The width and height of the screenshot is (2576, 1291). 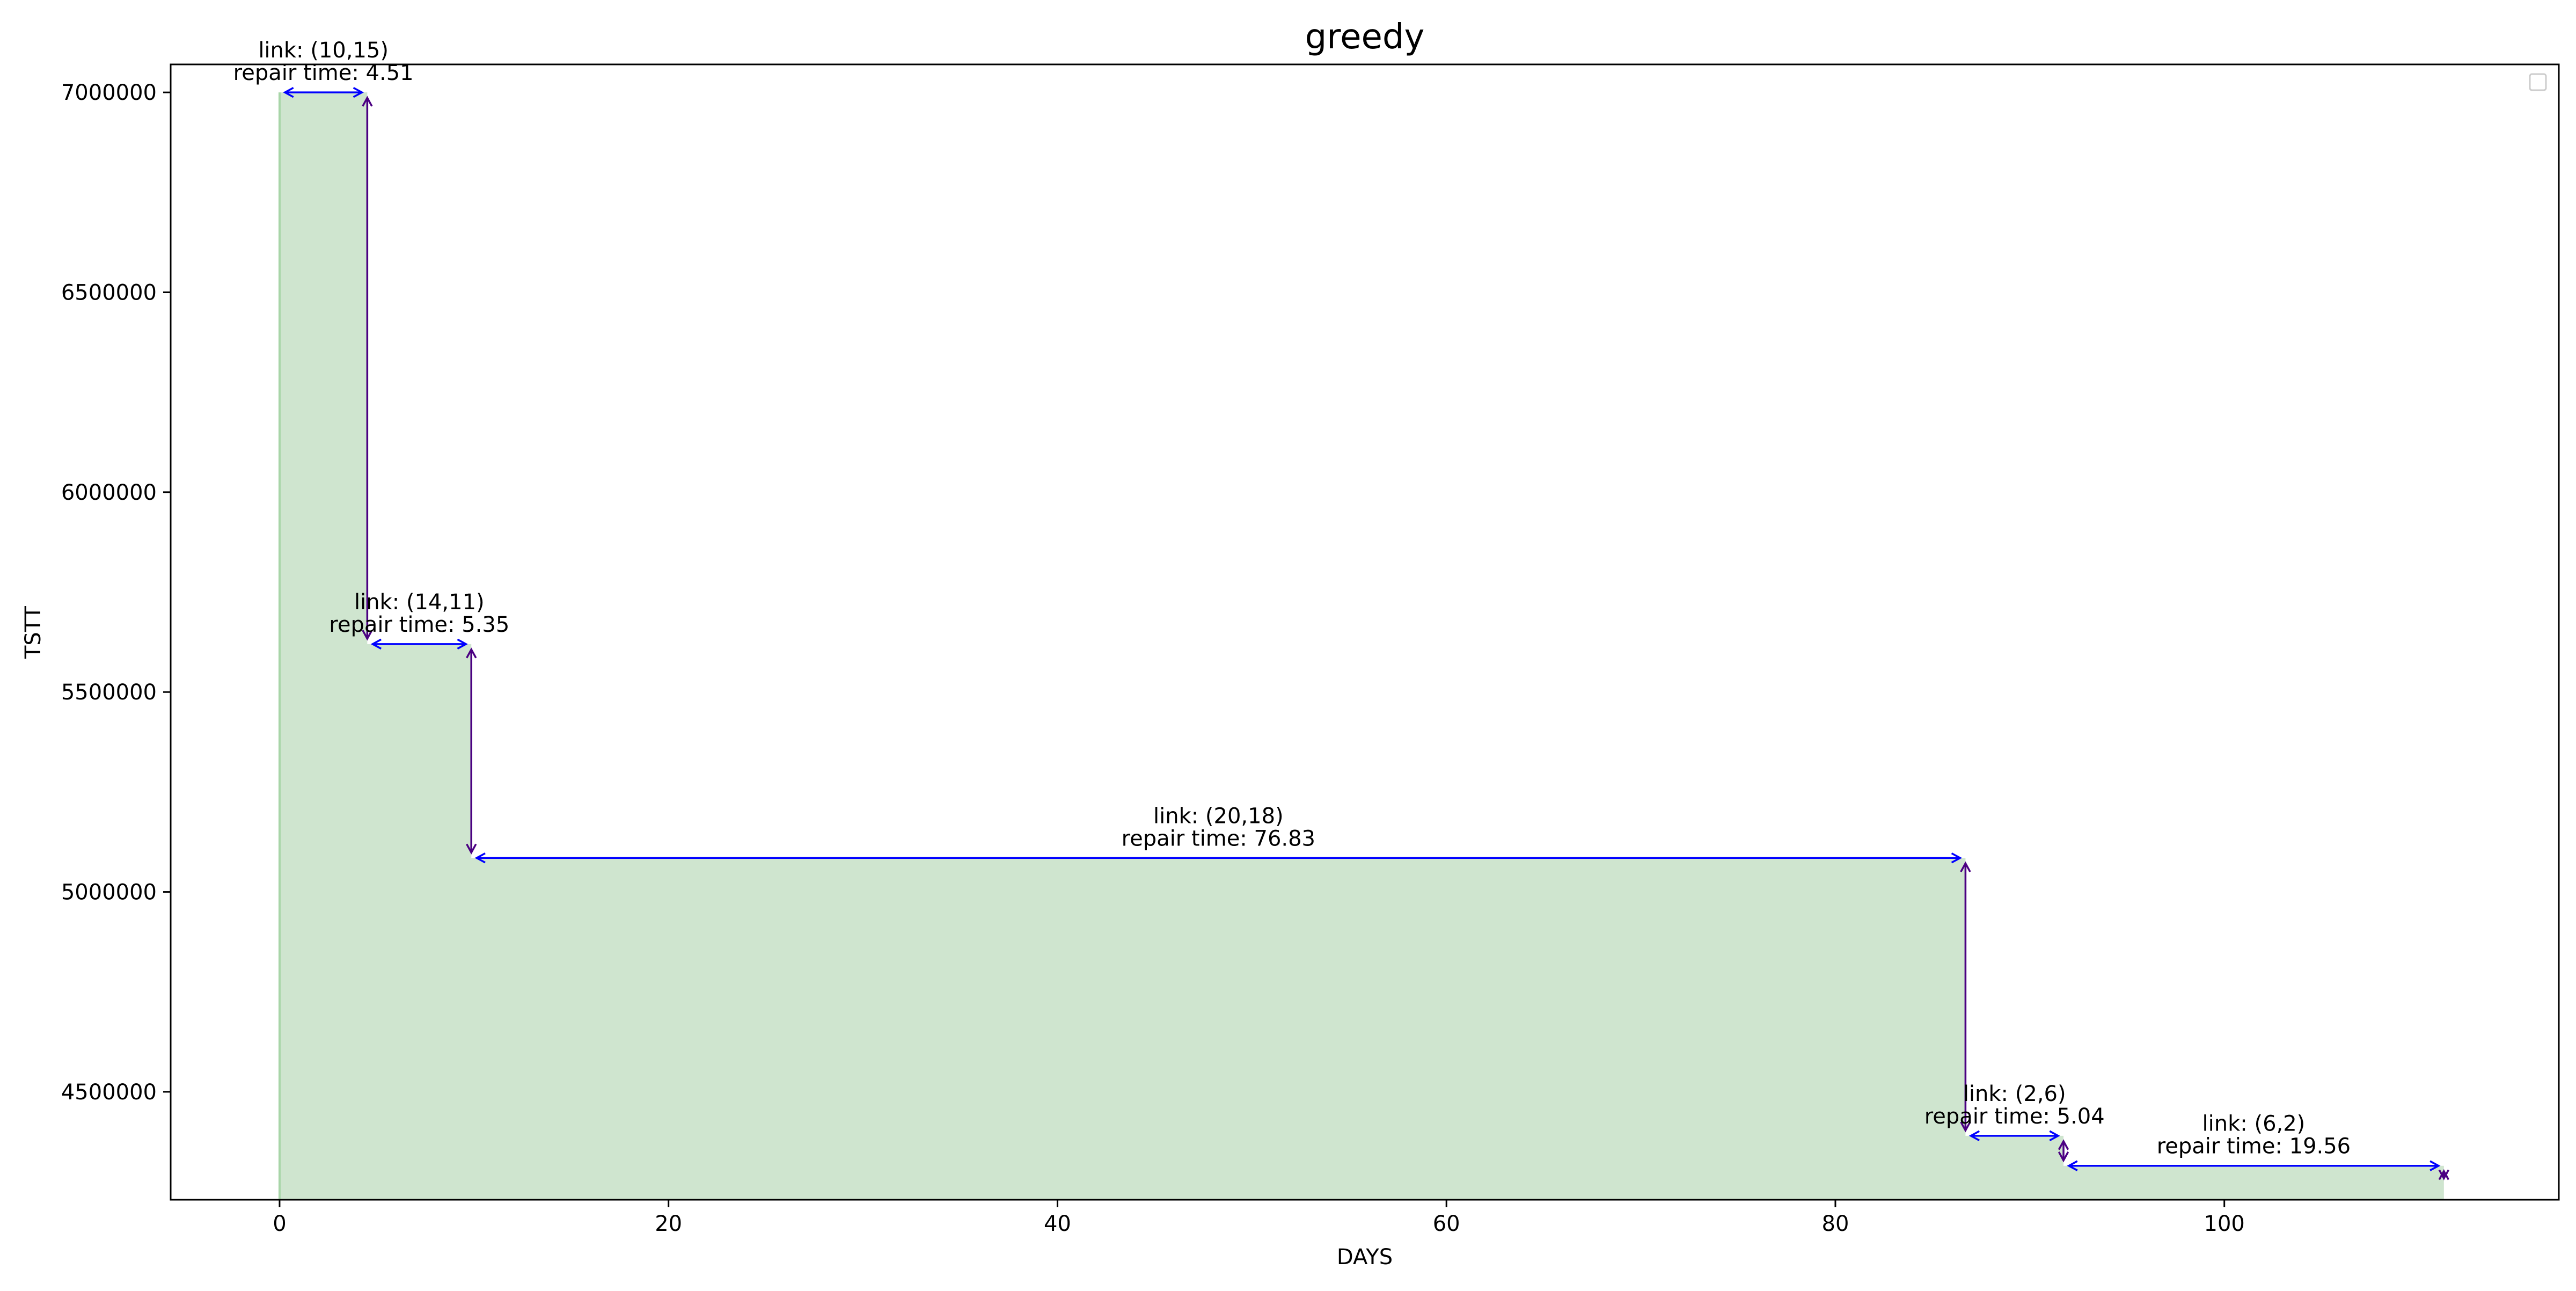 What do you see at coordinates (1057, 1224) in the screenshot?
I see `x-tick-label: 40` at bounding box center [1057, 1224].